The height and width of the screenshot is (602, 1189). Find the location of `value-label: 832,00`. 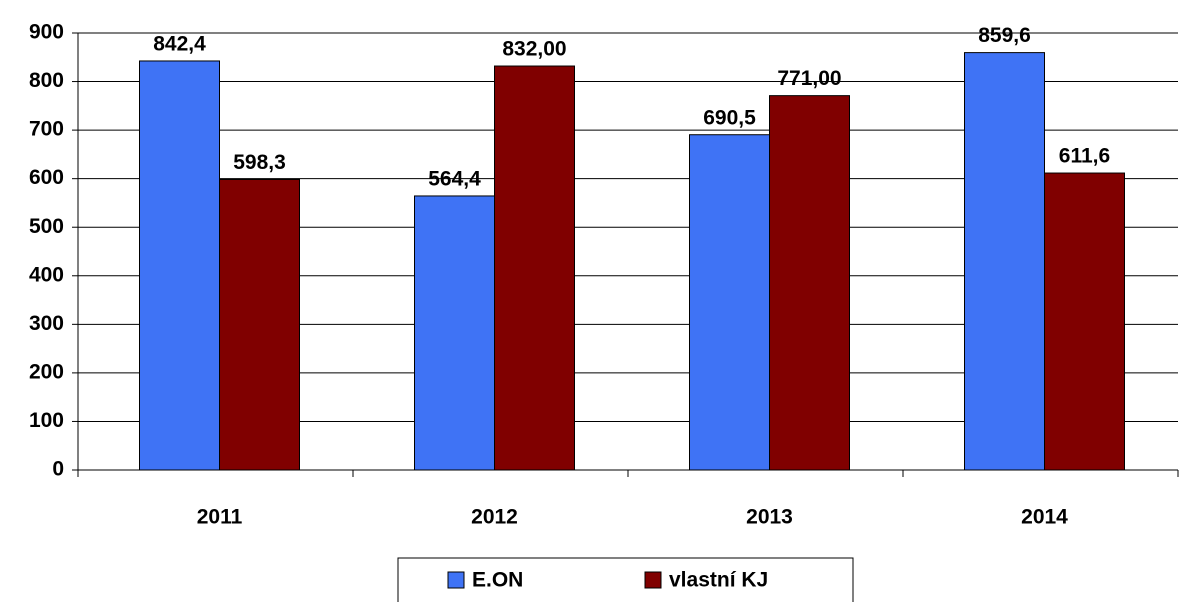

value-label: 832,00 is located at coordinates (534, 49).